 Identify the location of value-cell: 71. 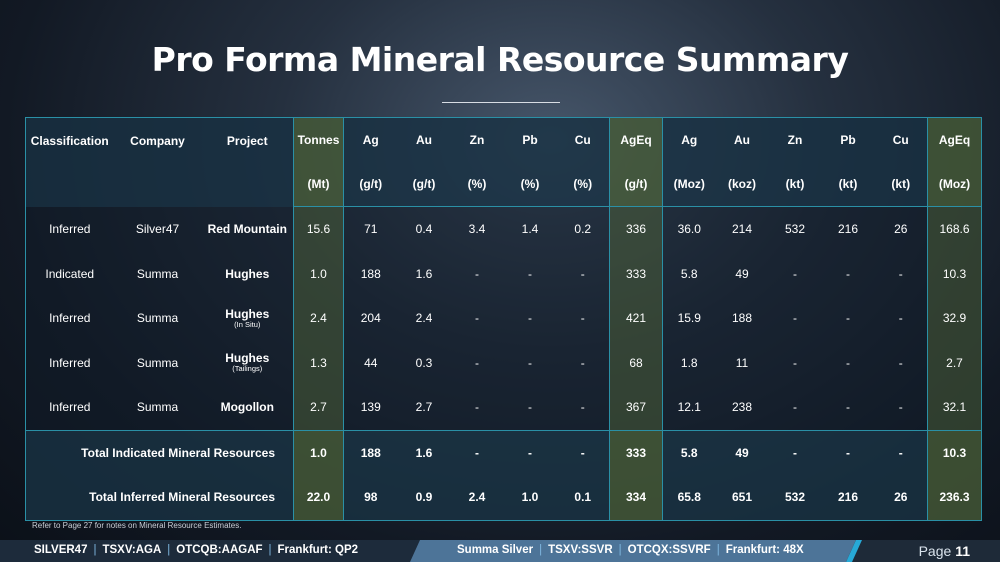
(371, 229).